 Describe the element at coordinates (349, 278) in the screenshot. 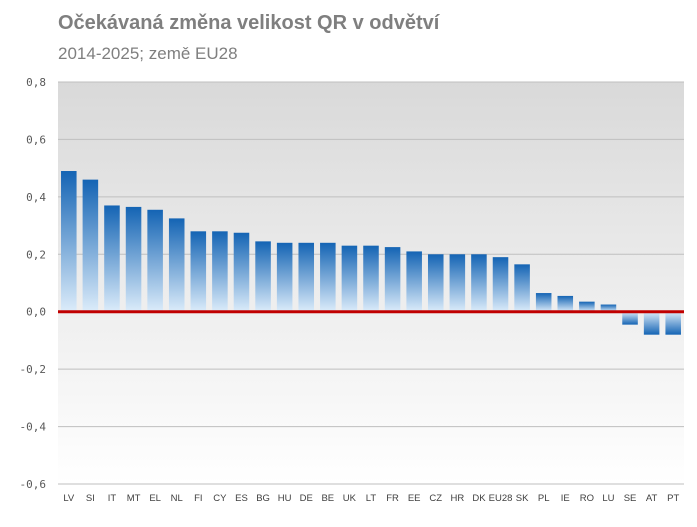

I see `bar-uk` at that location.